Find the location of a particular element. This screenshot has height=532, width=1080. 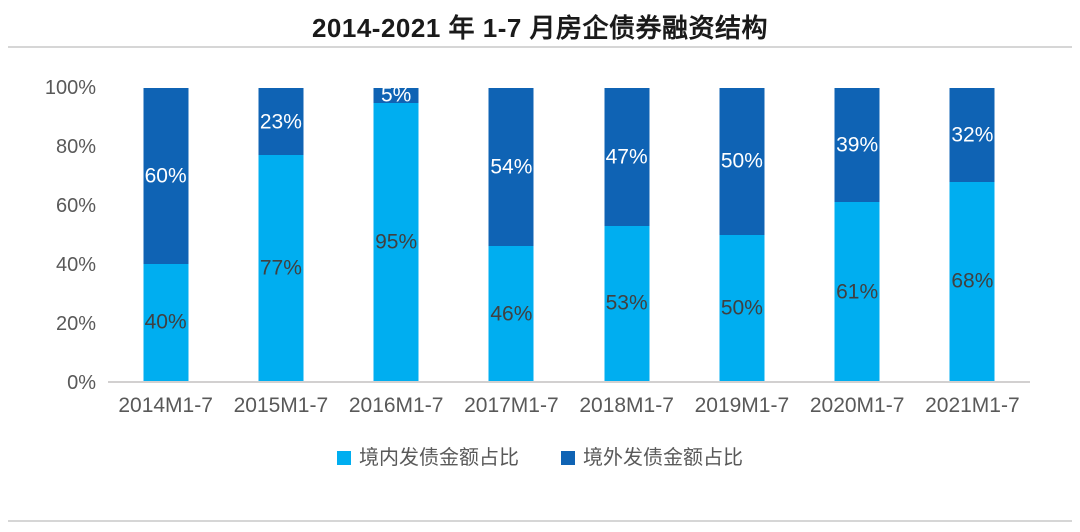

y-axis-tick-label: 100% is located at coordinates (70, 88).